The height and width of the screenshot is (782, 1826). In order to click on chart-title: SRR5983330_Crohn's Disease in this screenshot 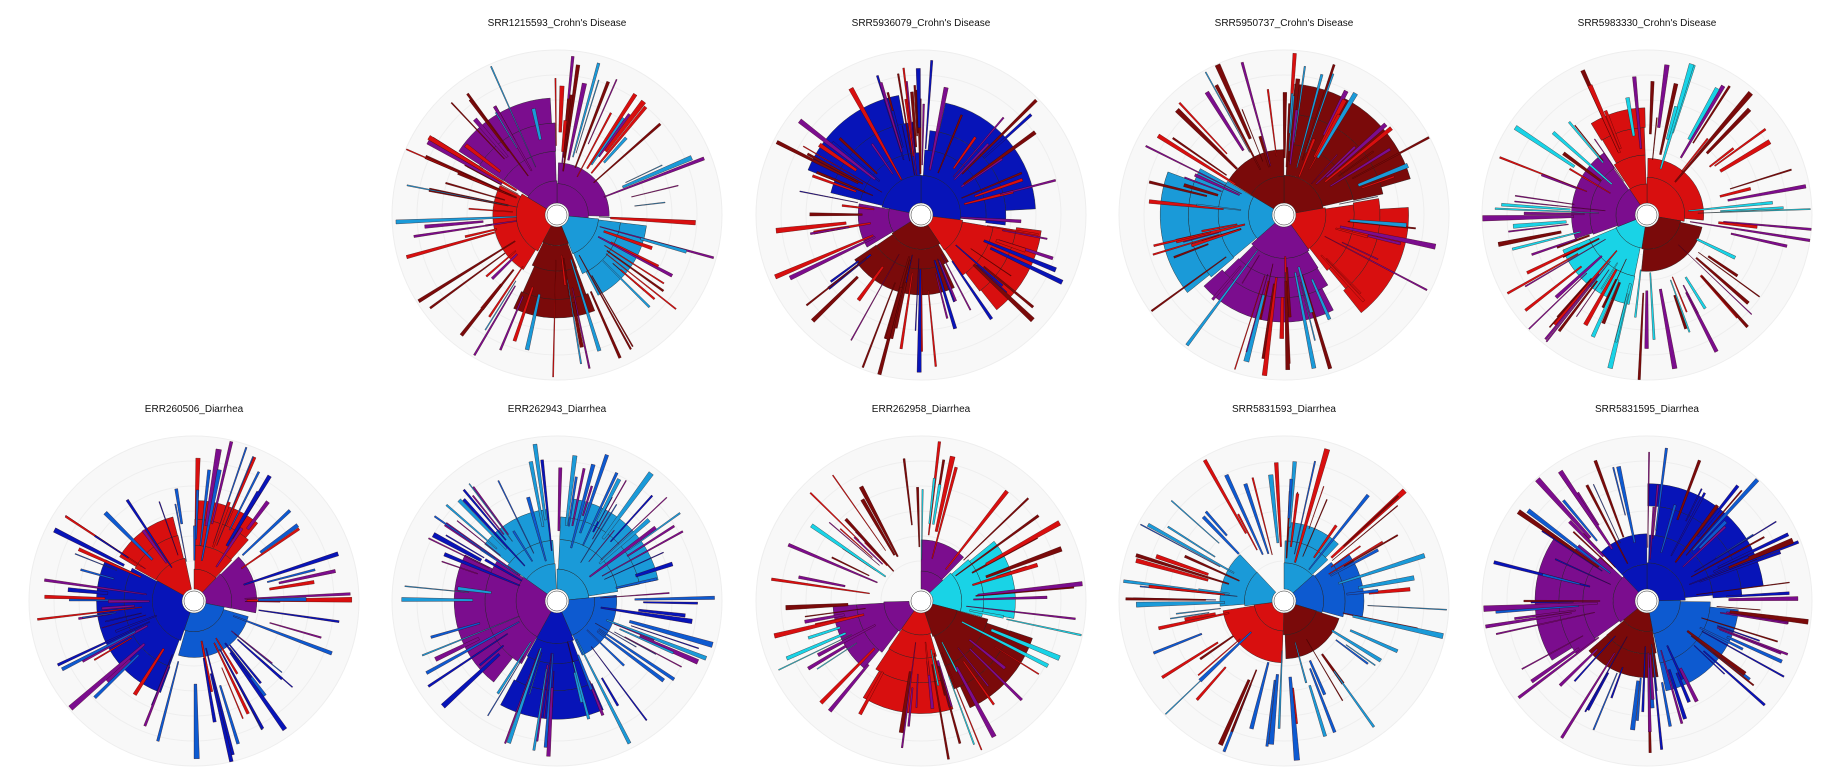, I will do `click(1647, 23)`.